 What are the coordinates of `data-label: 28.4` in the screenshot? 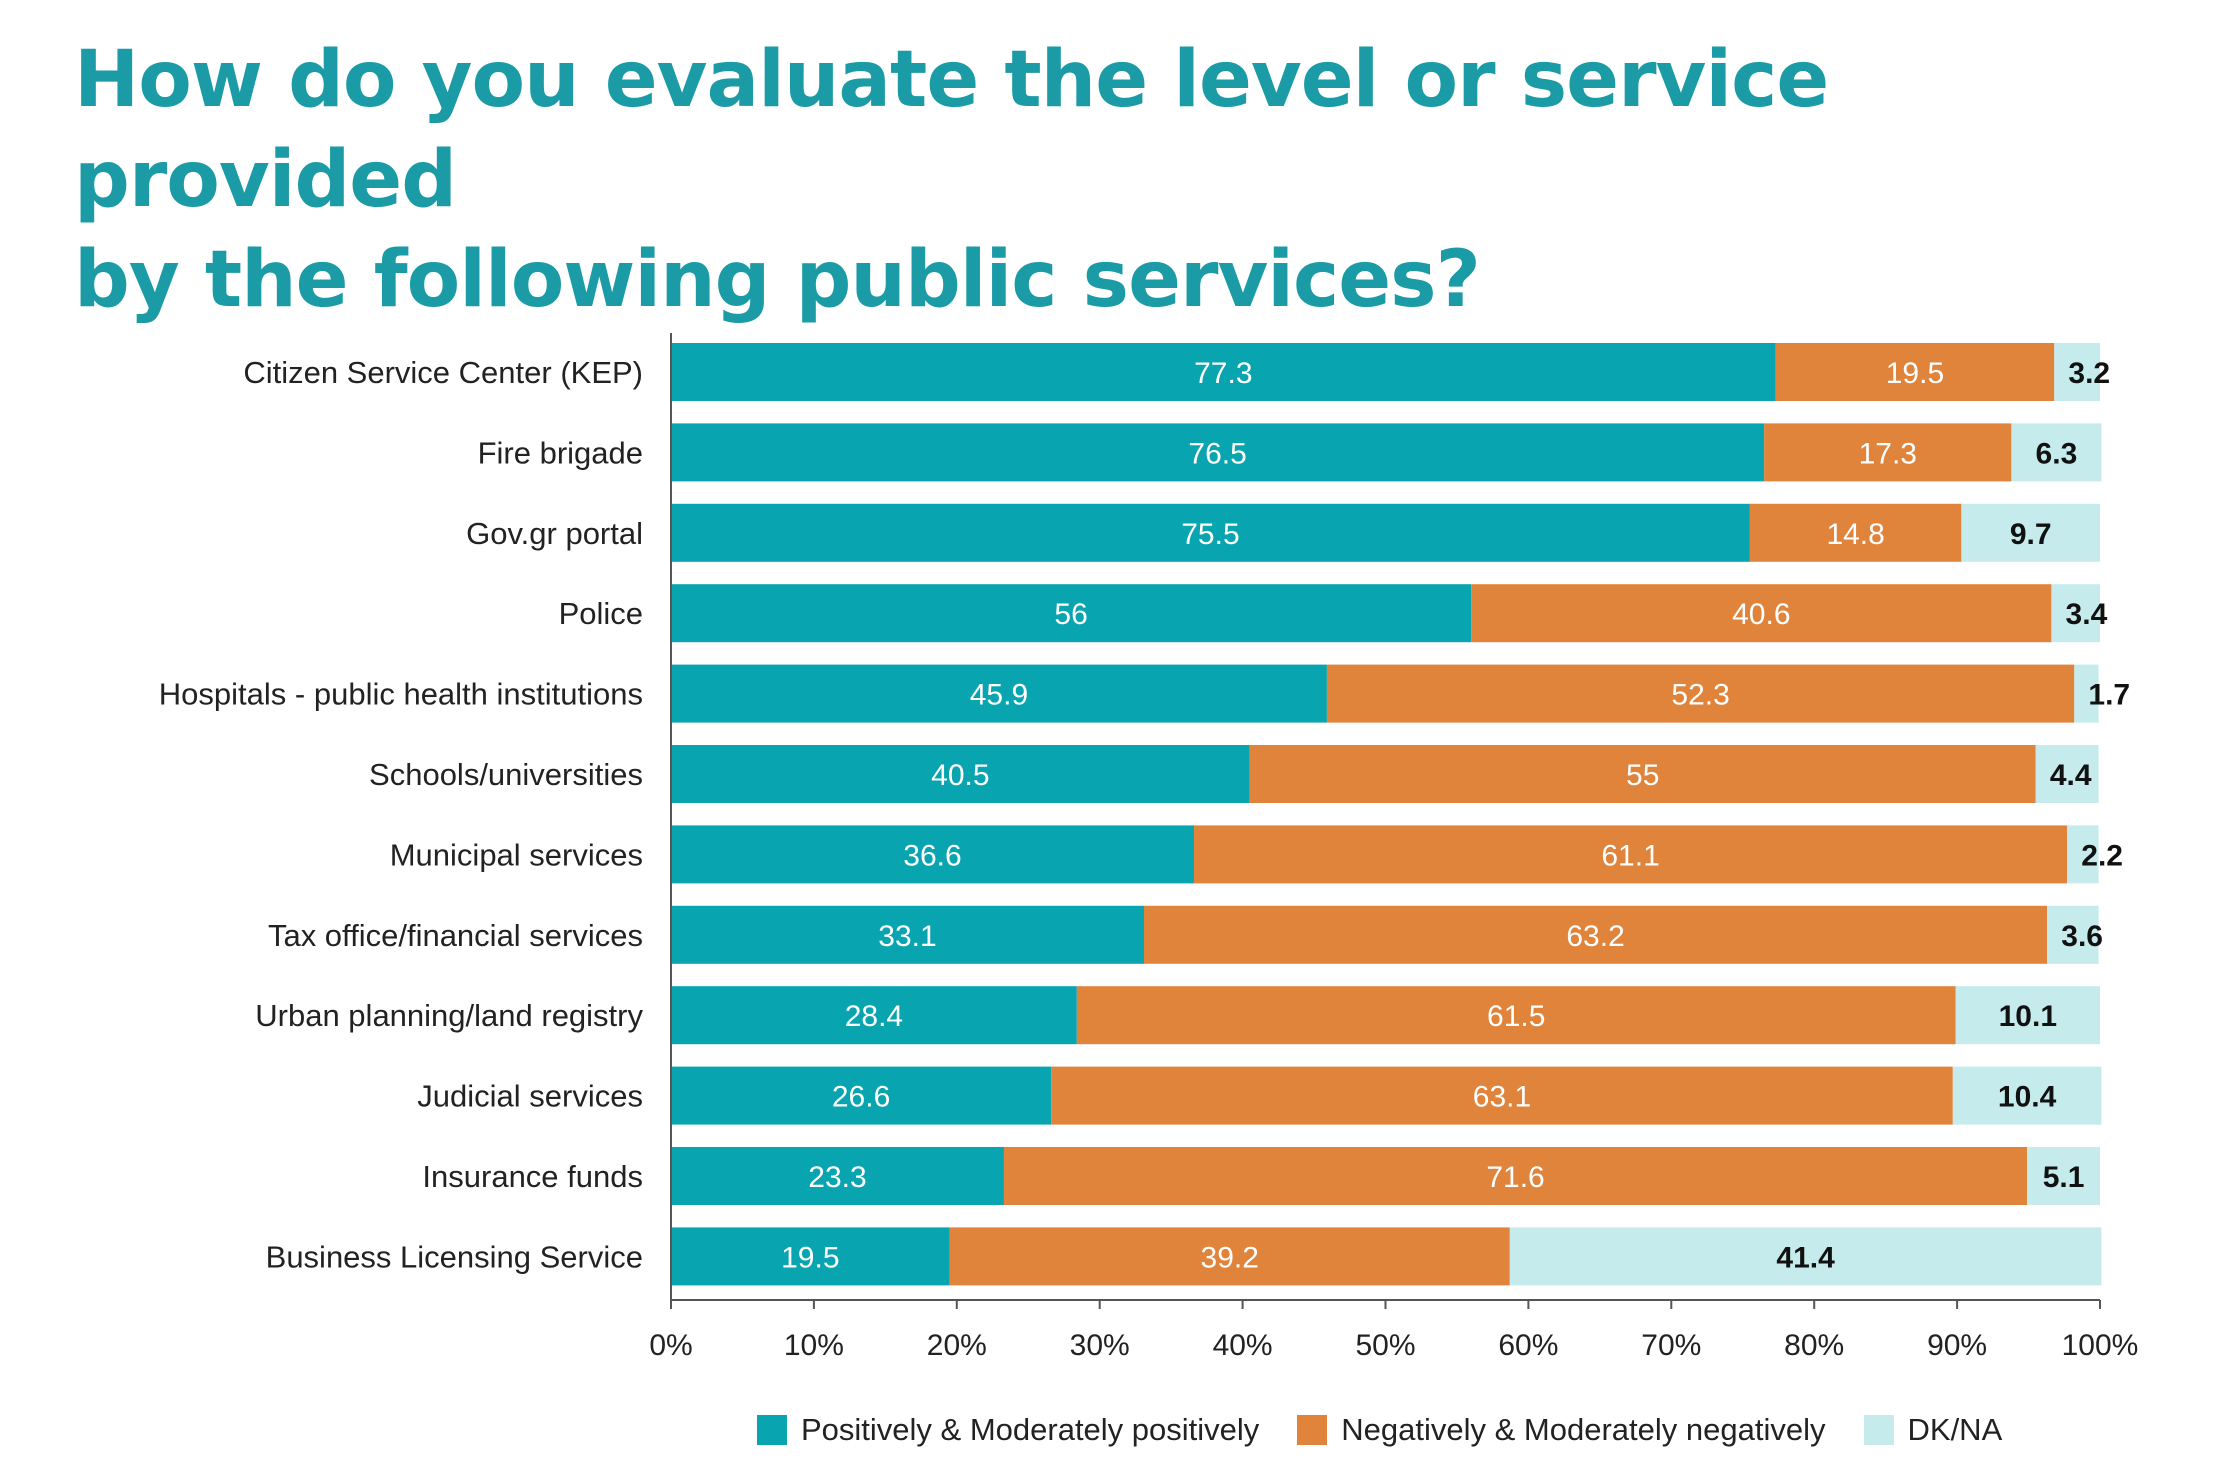 It's located at (874, 1016).